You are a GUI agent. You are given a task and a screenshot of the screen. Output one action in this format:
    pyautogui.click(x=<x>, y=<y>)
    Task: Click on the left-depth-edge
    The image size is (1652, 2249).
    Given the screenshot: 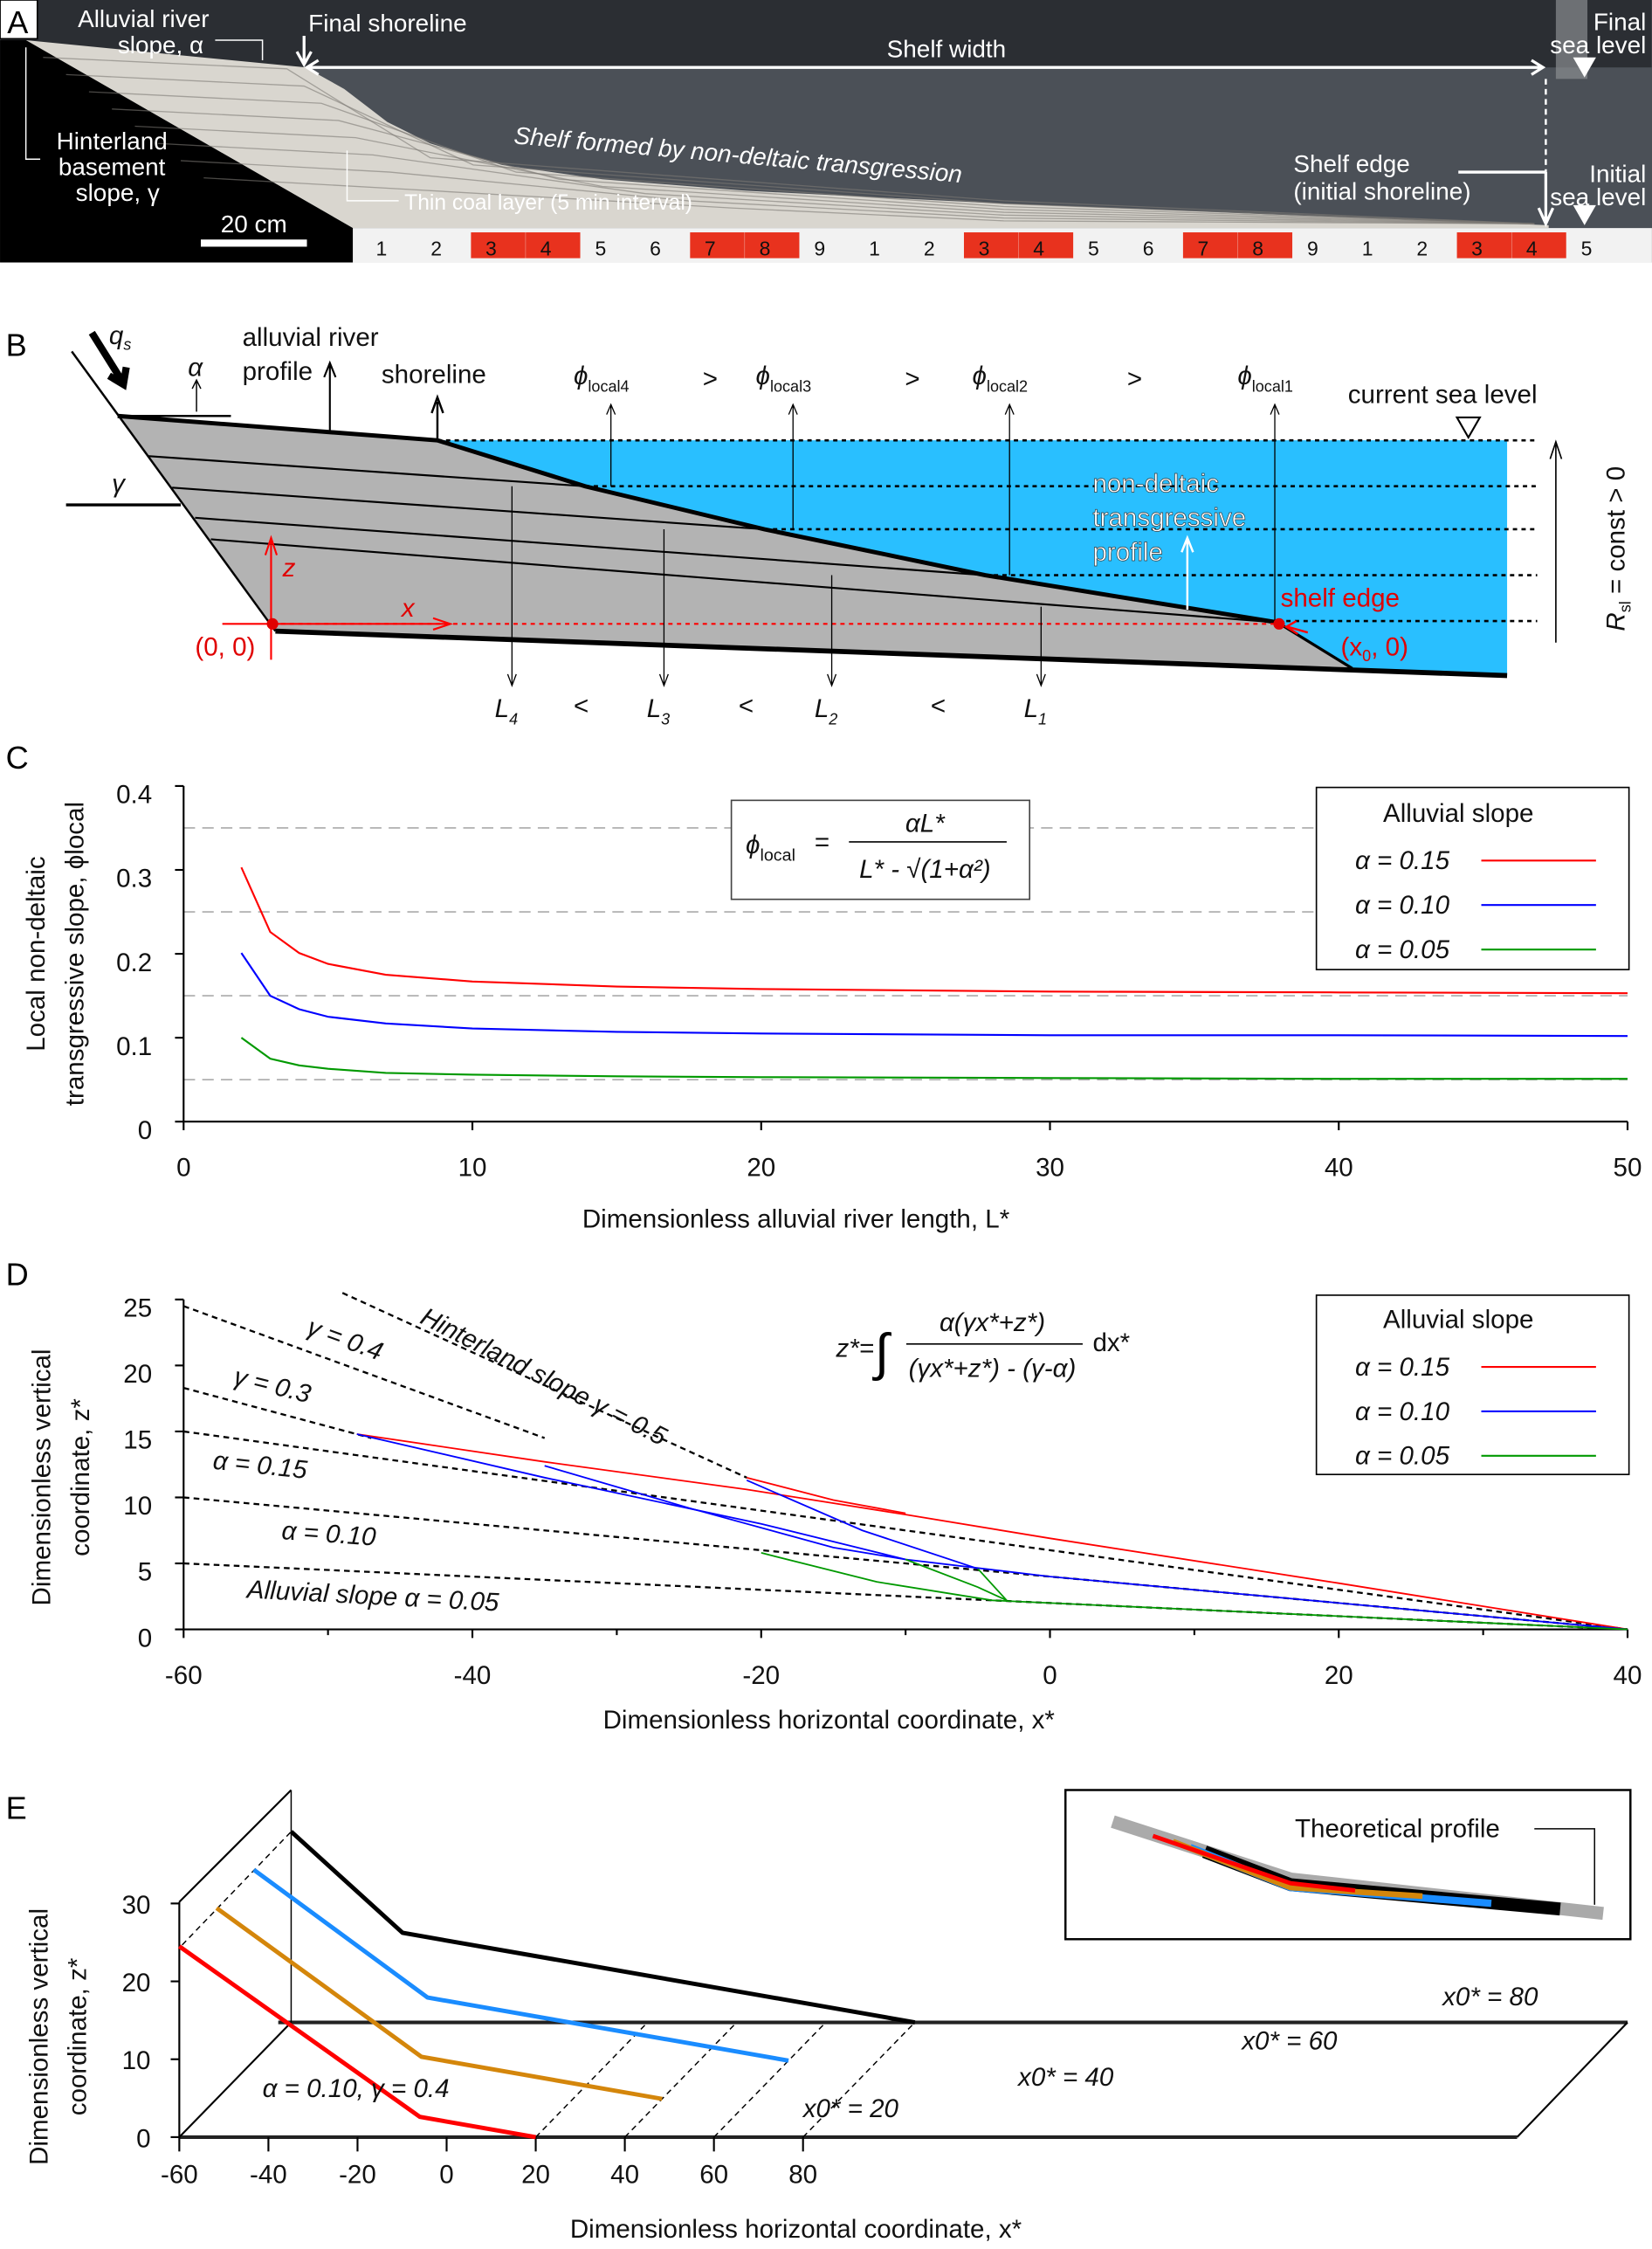 What is the action you would take?
    pyautogui.click(x=235, y=2079)
    